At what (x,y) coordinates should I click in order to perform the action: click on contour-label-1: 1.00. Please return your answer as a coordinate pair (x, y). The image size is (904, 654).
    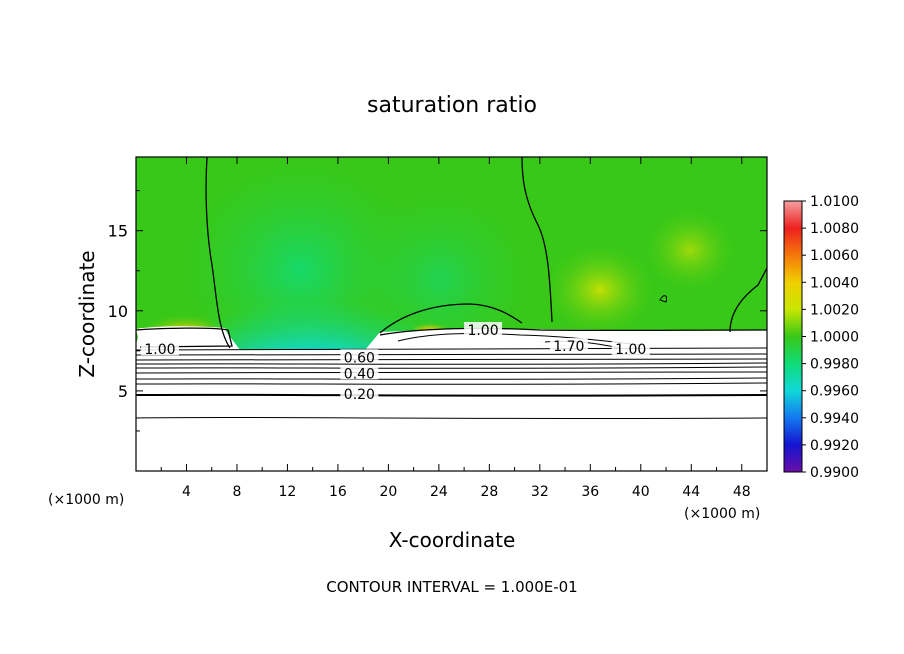
    Looking at the image, I should click on (482, 331).